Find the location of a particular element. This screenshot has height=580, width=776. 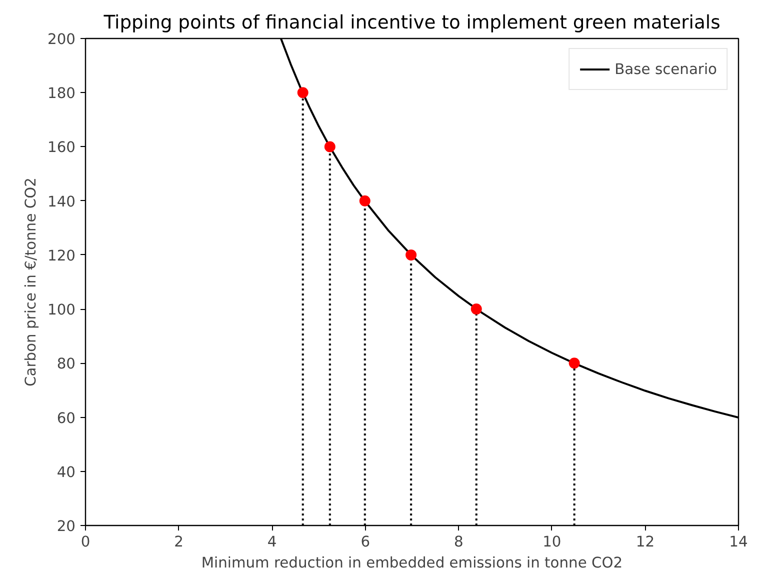

x-tick-label: 12 is located at coordinates (645, 542).